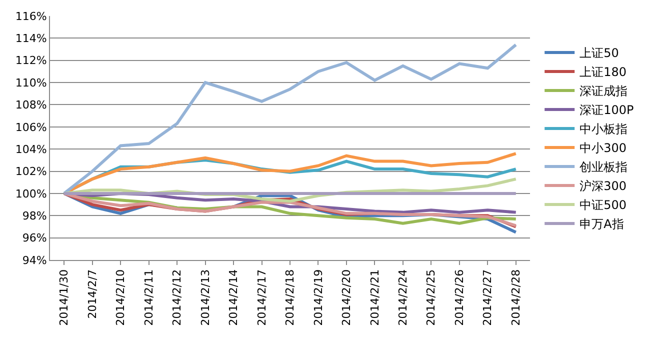 This screenshot has width=650, height=340. Describe the element at coordinates (375, 297) in the screenshot. I see `x-tick-label: 2014/2/21` at that location.